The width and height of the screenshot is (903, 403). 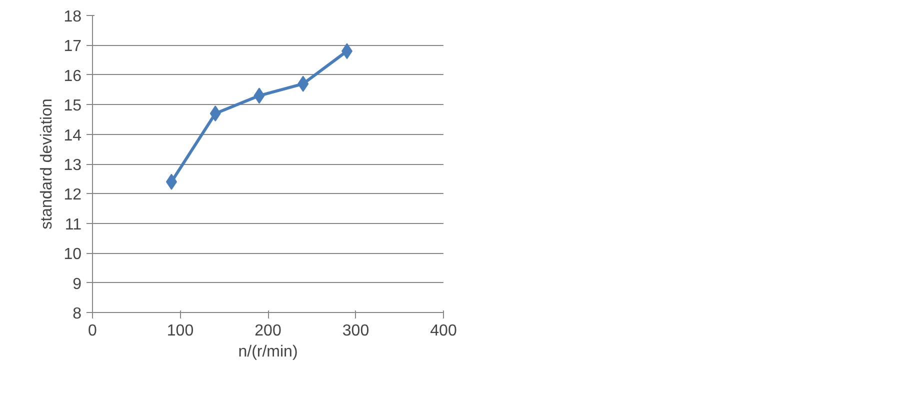 What do you see at coordinates (73, 76) in the screenshot?
I see `y-tick-label: 16` at bounding box center [73, 76].